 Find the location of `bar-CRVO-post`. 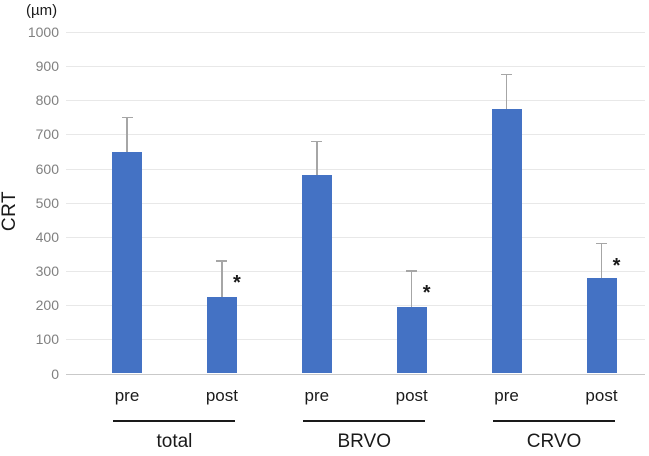

bar-CRVO-post is located at coordinates (601, 325).